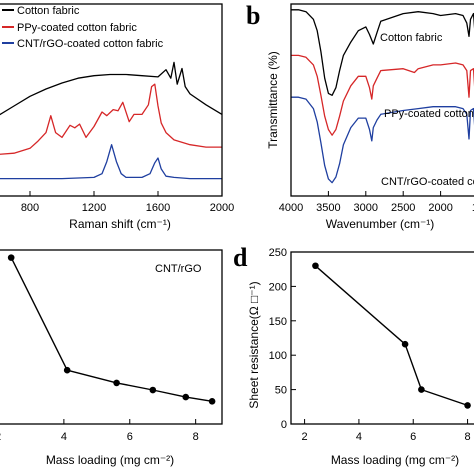 The height and width of the screenshot is (474, 474). Describe the element at coordinates (281, 391) in the screenshot. I see `panel-d-ytick-label: 50` at that location.